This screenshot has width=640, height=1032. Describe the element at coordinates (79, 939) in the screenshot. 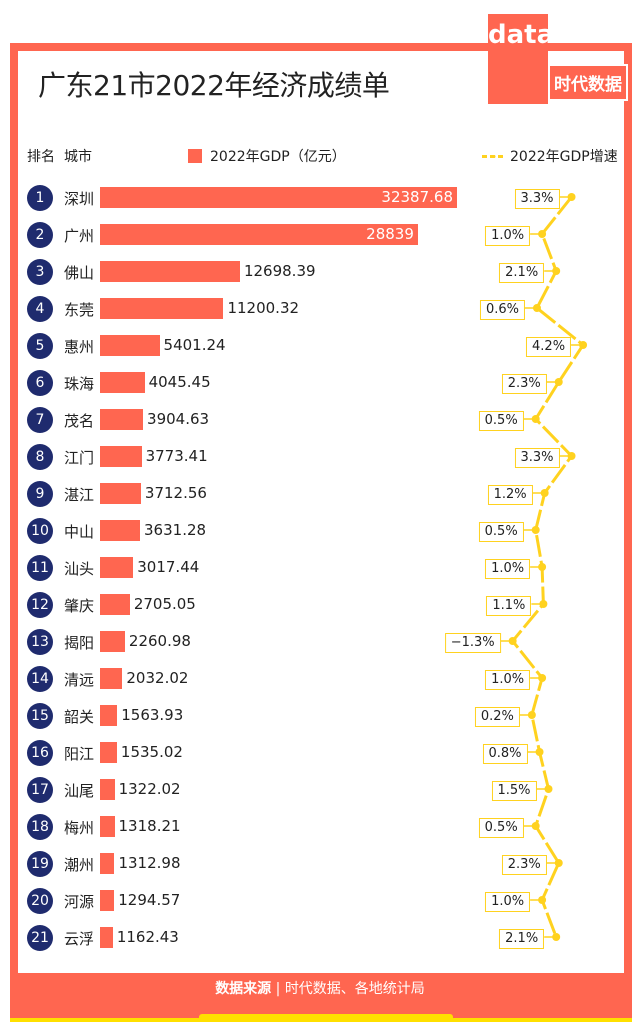

I see `city-name: 云浮` at that location.